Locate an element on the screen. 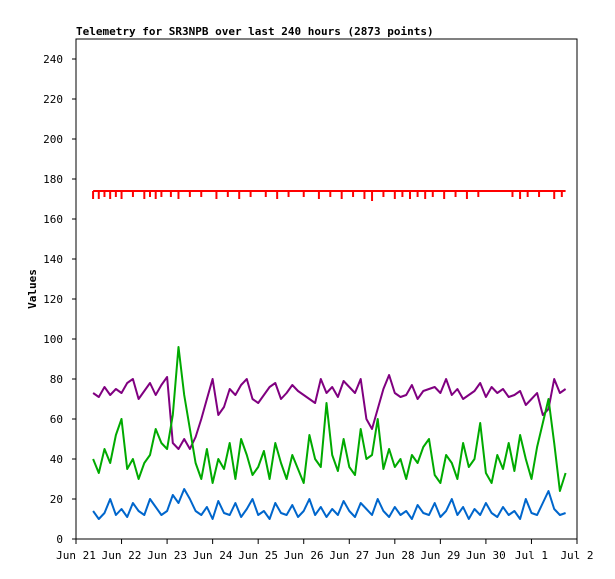 The image size is (615, 579). y-tick-label: 220 is located at coordinates (53, 99).